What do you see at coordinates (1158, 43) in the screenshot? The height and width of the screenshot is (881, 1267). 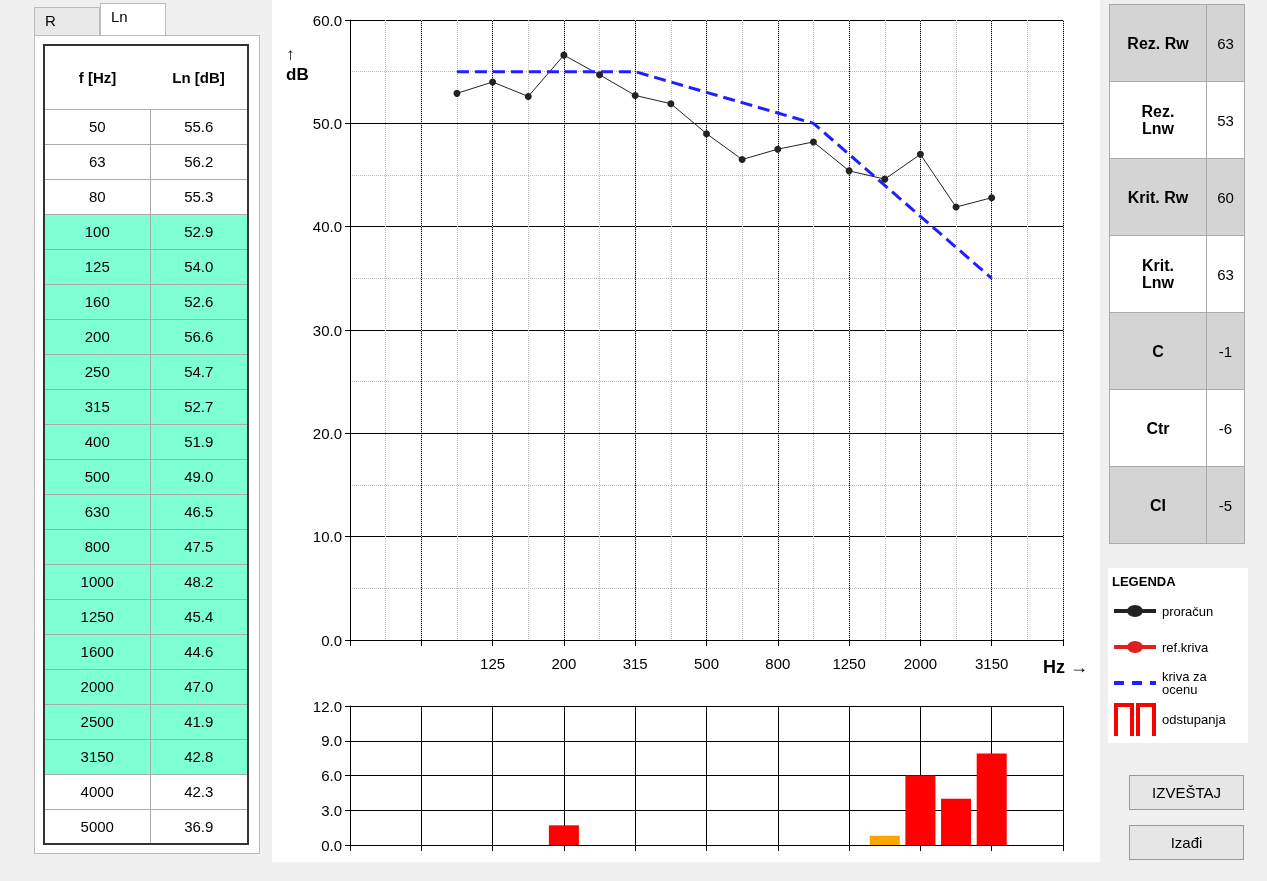 I see `category-label: Rez. Rw` at bounding box center [1158, 43].